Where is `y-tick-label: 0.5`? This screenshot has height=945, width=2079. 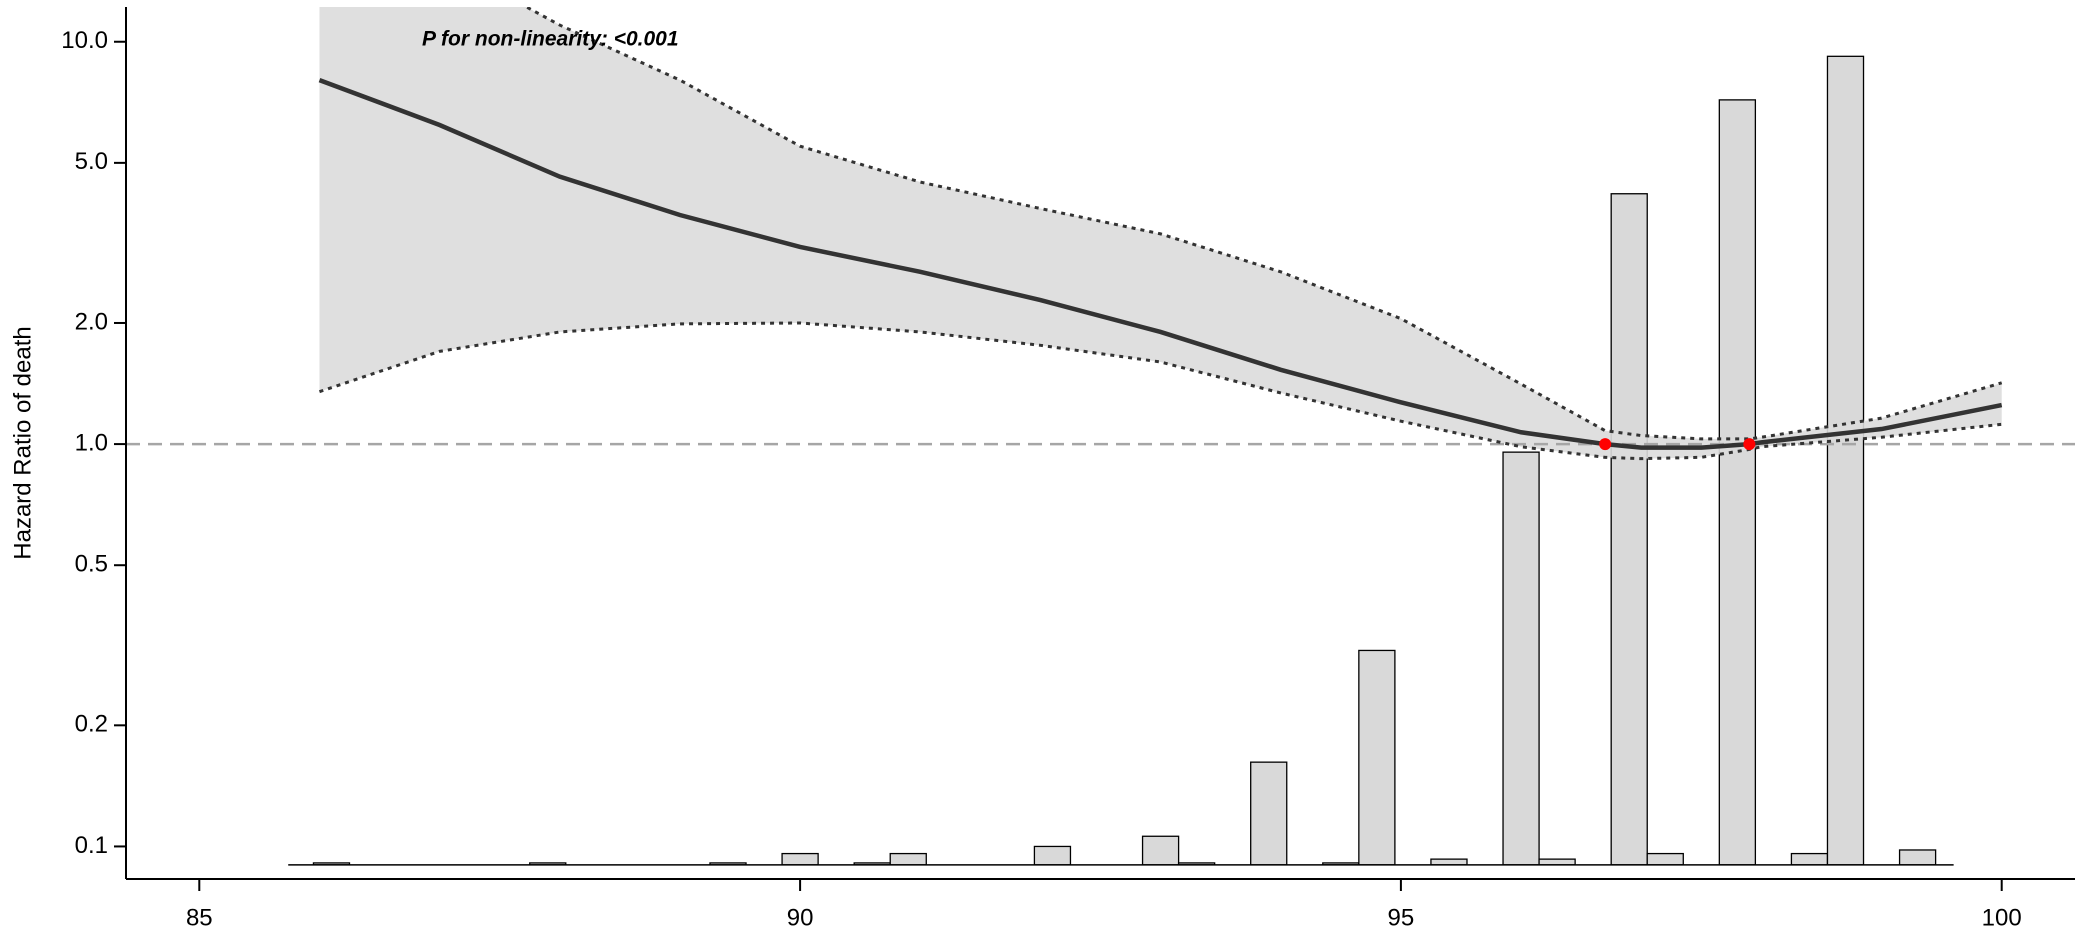 y-tick-label: 0.5 is located at coordinates (91, 564).